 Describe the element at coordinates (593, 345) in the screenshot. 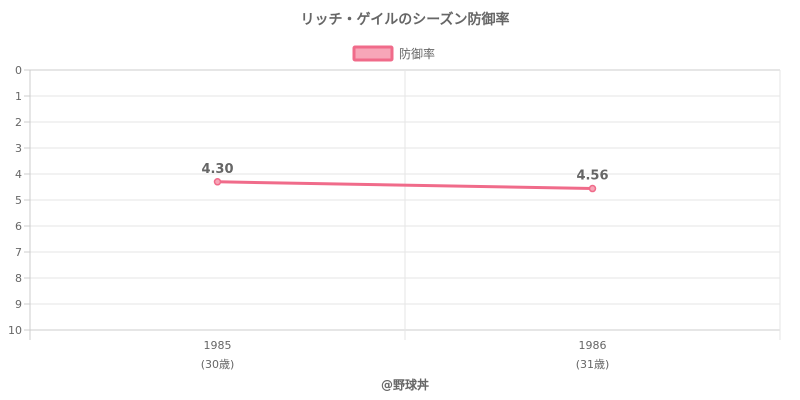

I see `x-tick-label: 1986` at that location.